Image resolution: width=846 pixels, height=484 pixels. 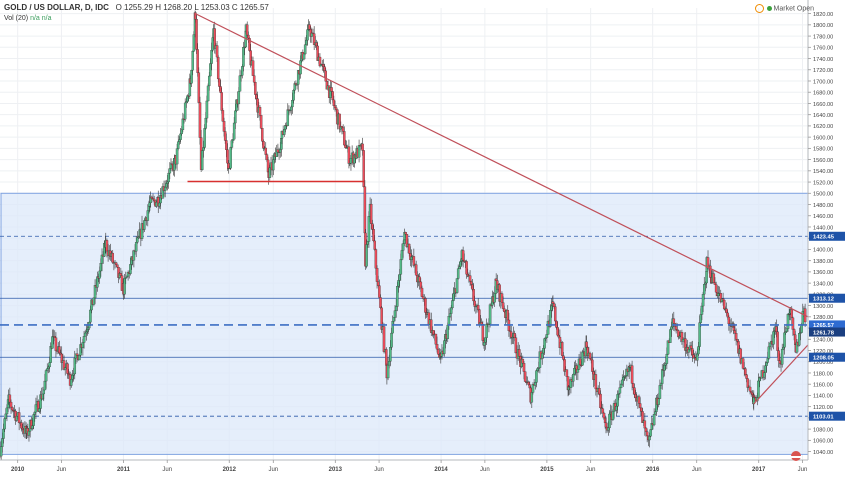 I want to click on y-tick-label: 1240.00, so click(x=823, y=341).